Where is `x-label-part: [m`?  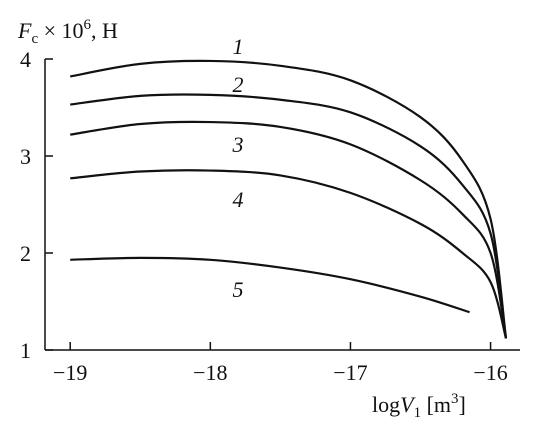 x-label-part: [m is located at coordinates (436, 404).